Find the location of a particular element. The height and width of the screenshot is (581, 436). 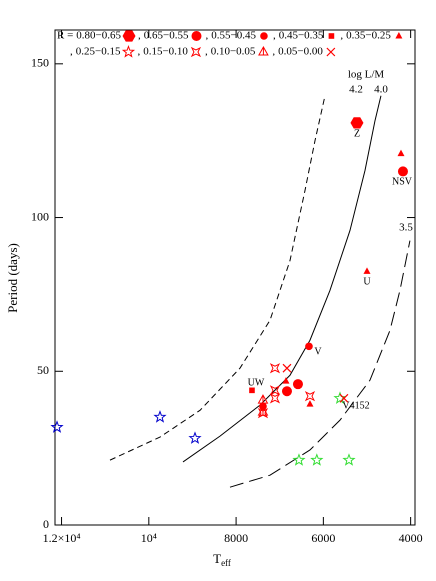

y-tick-label: 150 is located at coordinates (40, 63).